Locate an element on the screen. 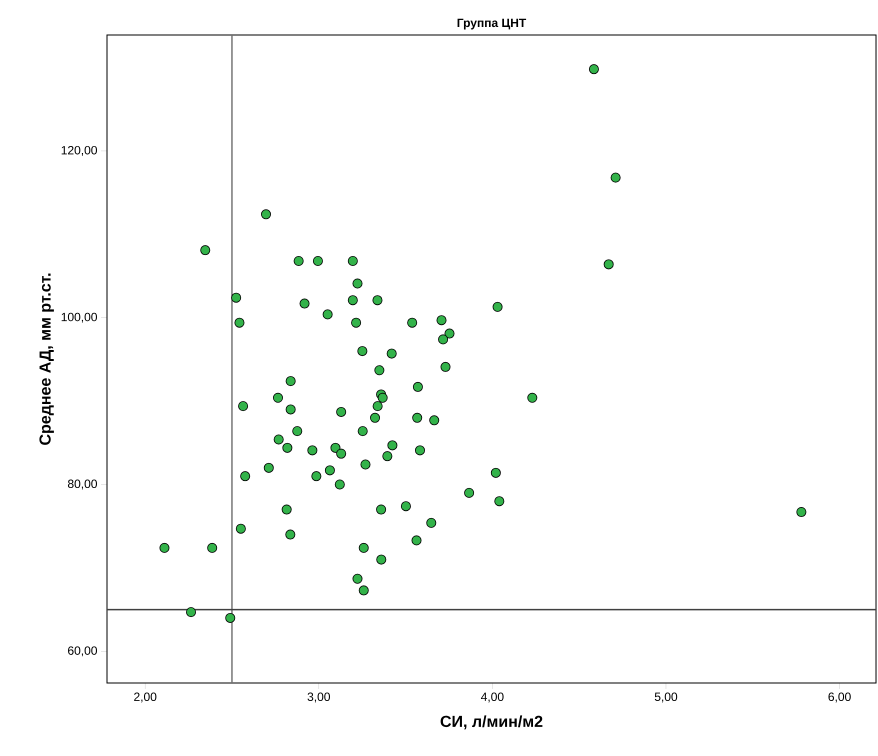  y-tick-label: 120,00 is located at coordinates (79, 151).